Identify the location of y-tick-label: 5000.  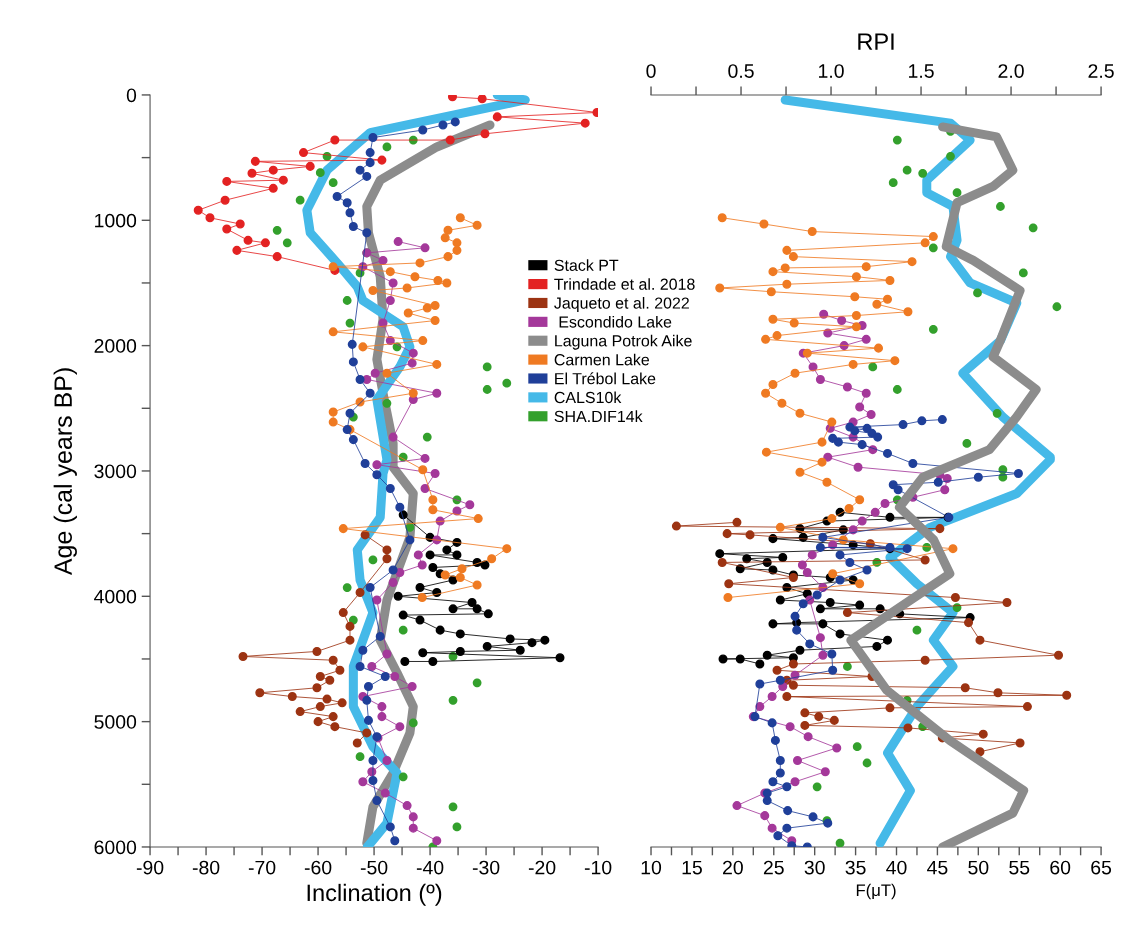
(115, 722).